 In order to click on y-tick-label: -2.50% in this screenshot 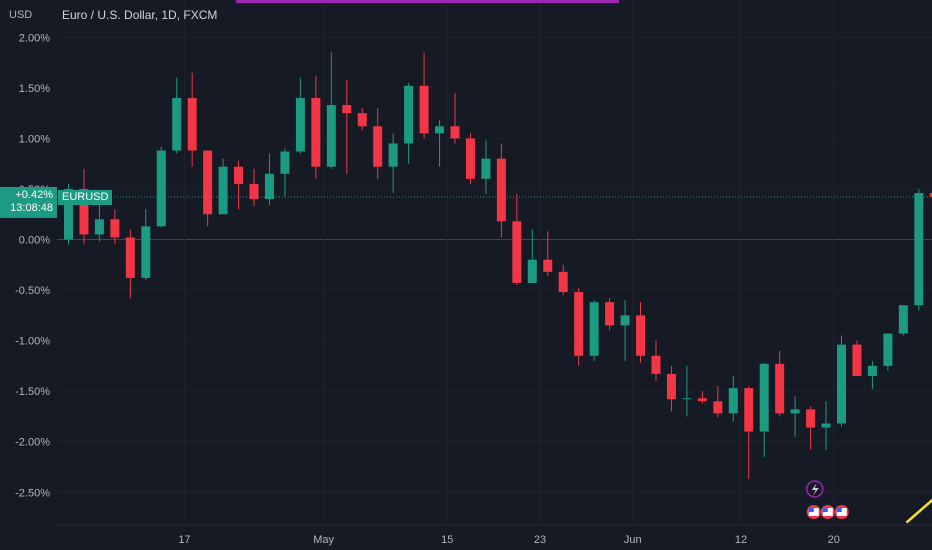, I will do `click(32, 493)`.